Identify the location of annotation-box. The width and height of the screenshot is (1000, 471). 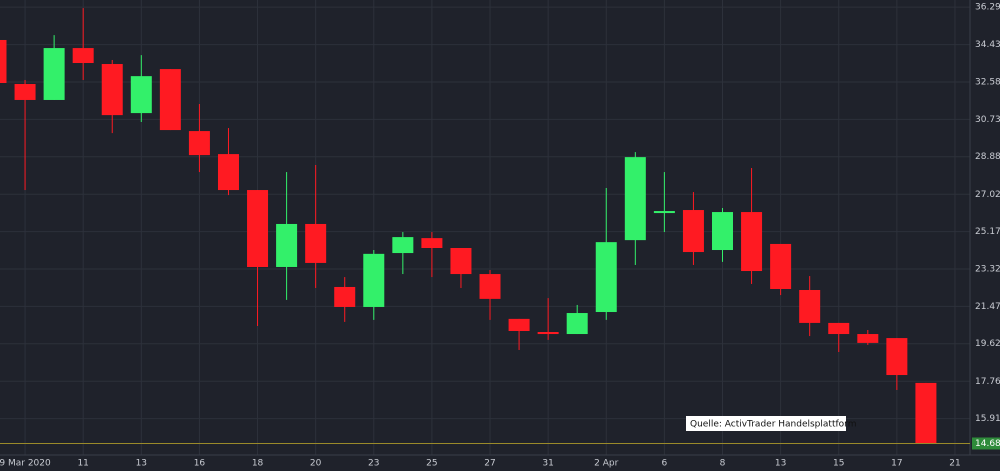
(766, 423).